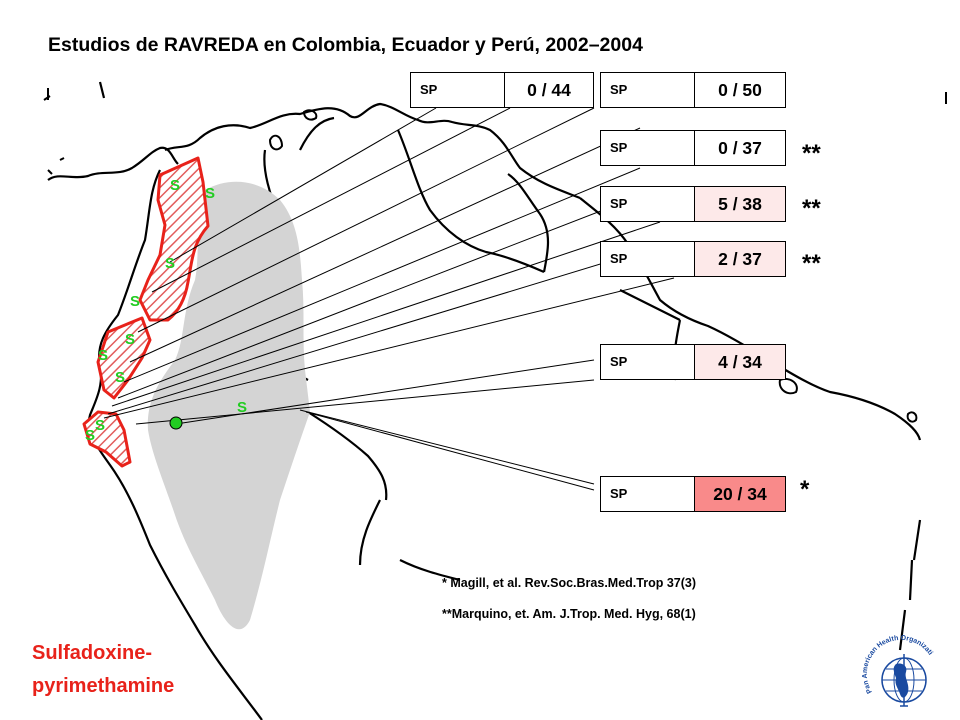  Describe the element at coordinates (805, 489) in the screenshot. I see `significance-stars: *` at that location.